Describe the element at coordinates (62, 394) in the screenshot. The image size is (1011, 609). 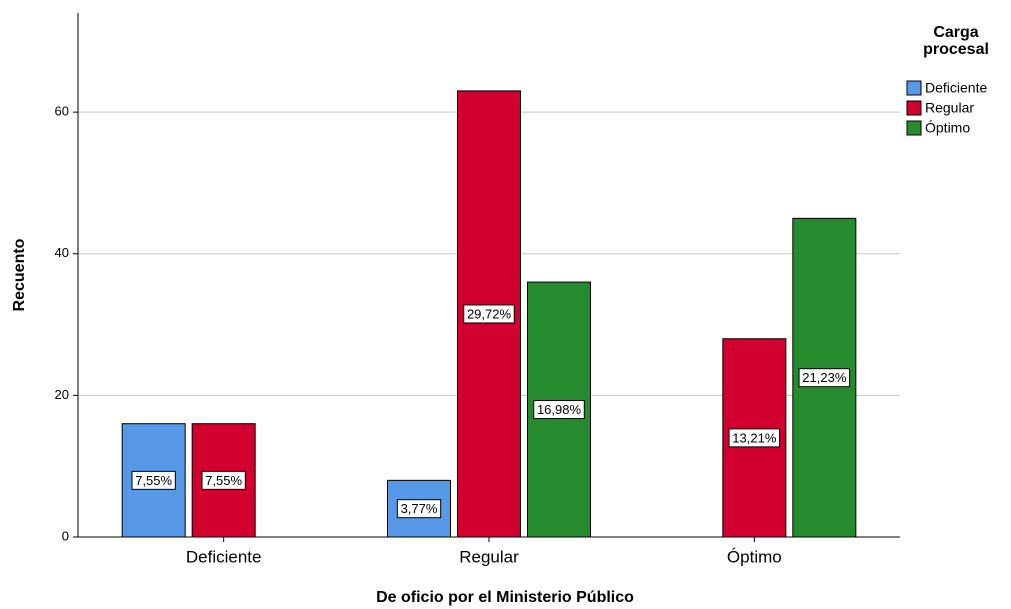
I see `y-tick-label: 20` at that location.